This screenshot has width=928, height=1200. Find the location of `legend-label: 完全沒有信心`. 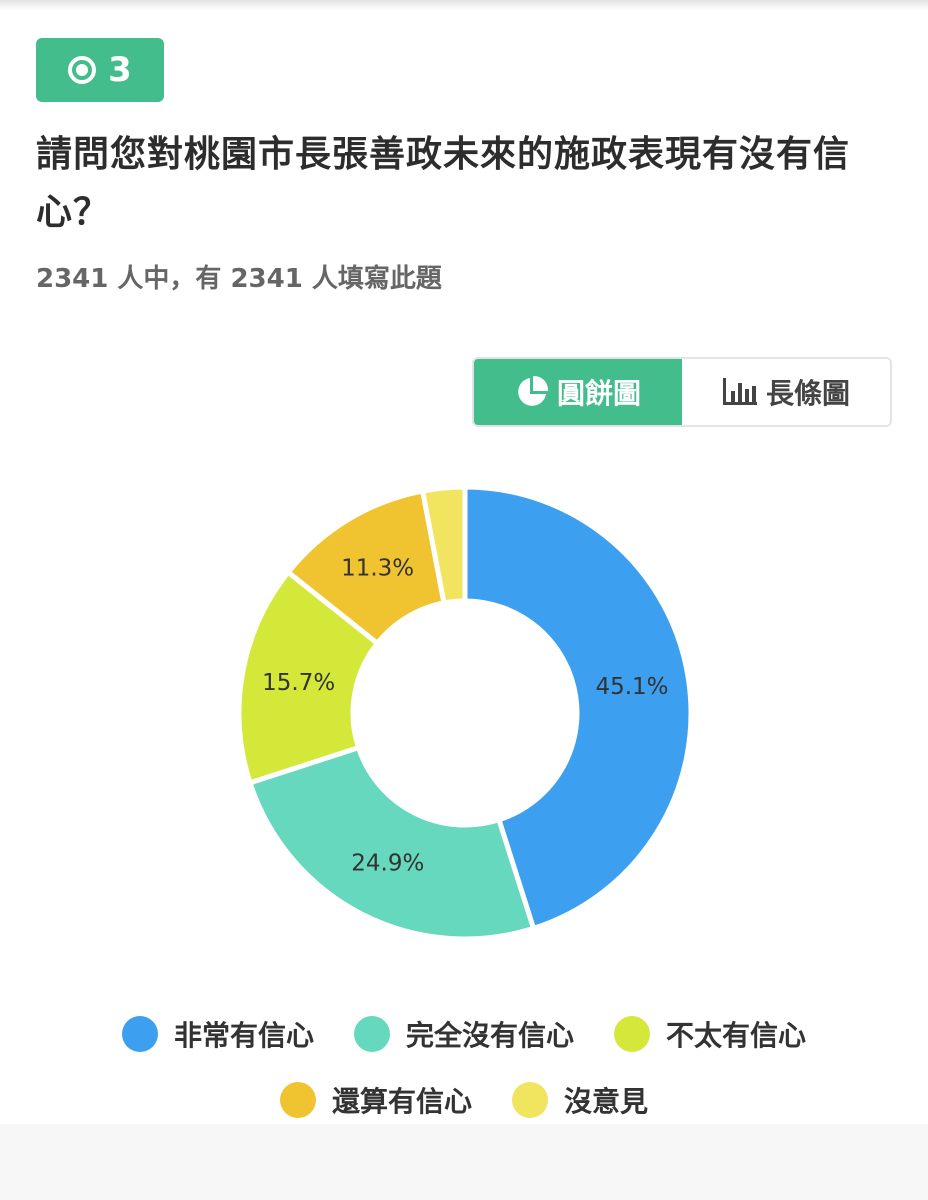

legend-label: 完全沒有信心 is located at coordinates (489, 1035).